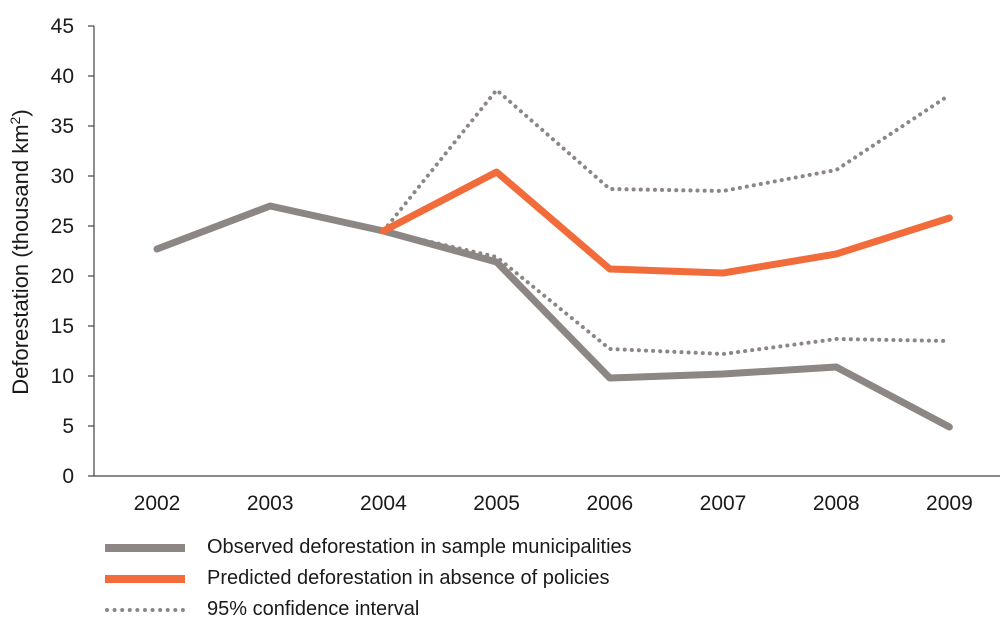  What do you see at coordinates (62, 126) in the screenshot?
I see `y-tick-label: 35` at bounding box center [62, 126].